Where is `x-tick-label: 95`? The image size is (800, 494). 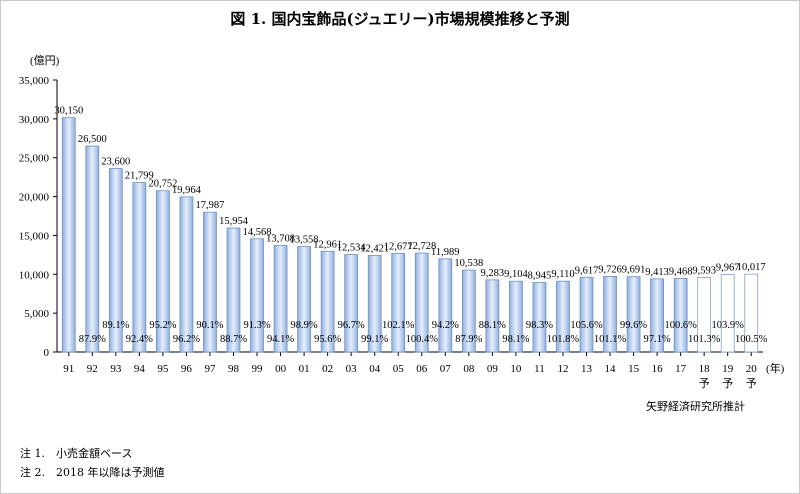
x-tick-label: 95 is located at coordinates (163, 369).